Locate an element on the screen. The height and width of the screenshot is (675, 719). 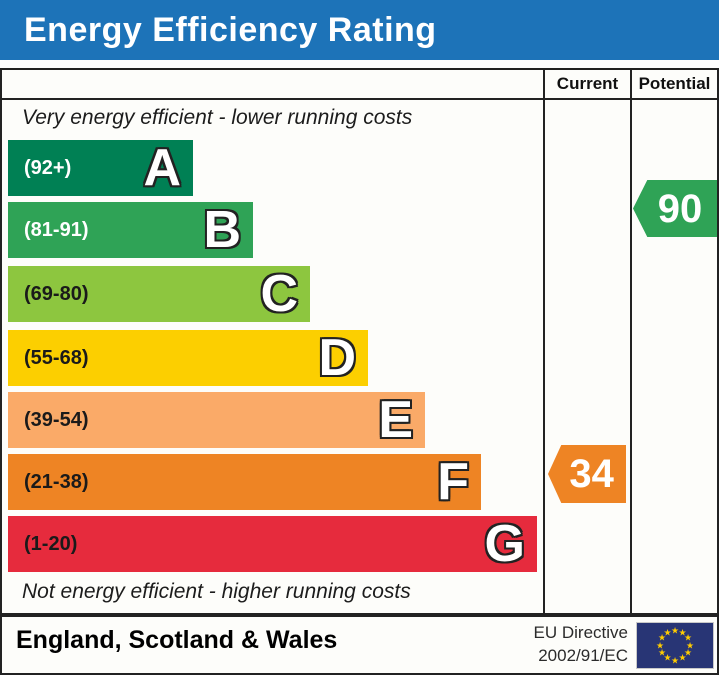
band-g-letter: G is located at coordinates (504, 544).